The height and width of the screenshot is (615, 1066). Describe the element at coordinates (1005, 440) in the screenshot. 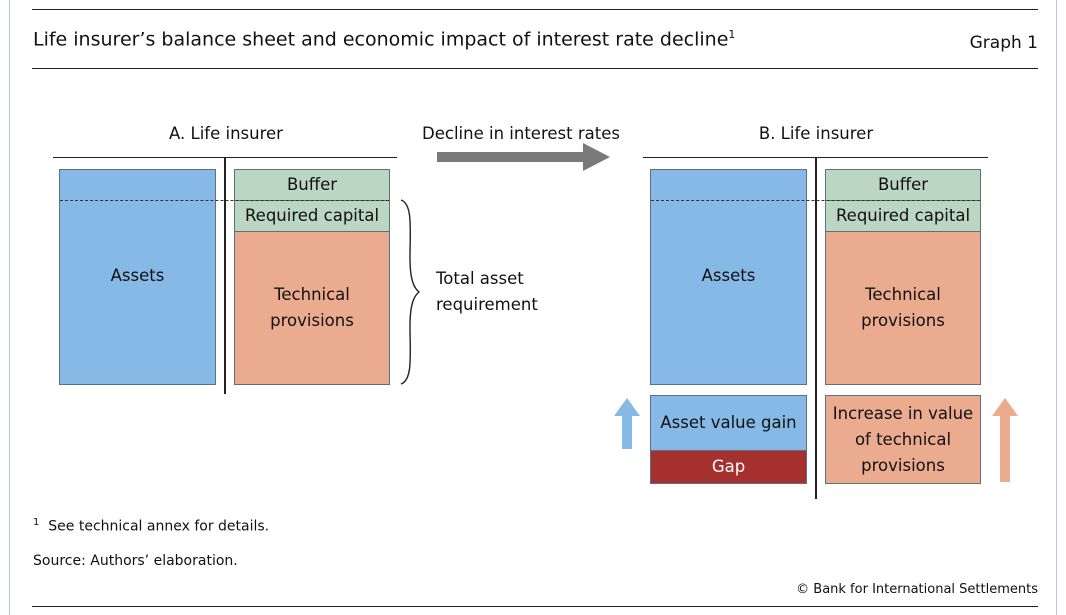

I see `provisions-increase-arrow-icon` at that location.